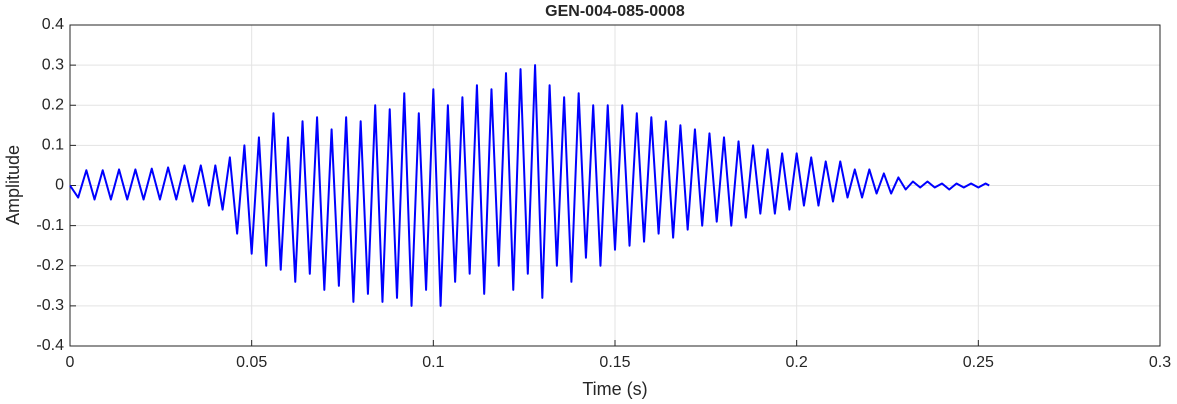 Image resolution: width=1177 pixels, height=404 pixels. Describe the element at coordinates (53, 104) in the screenshot. I see `y-tick-label: 0.2` at that location.